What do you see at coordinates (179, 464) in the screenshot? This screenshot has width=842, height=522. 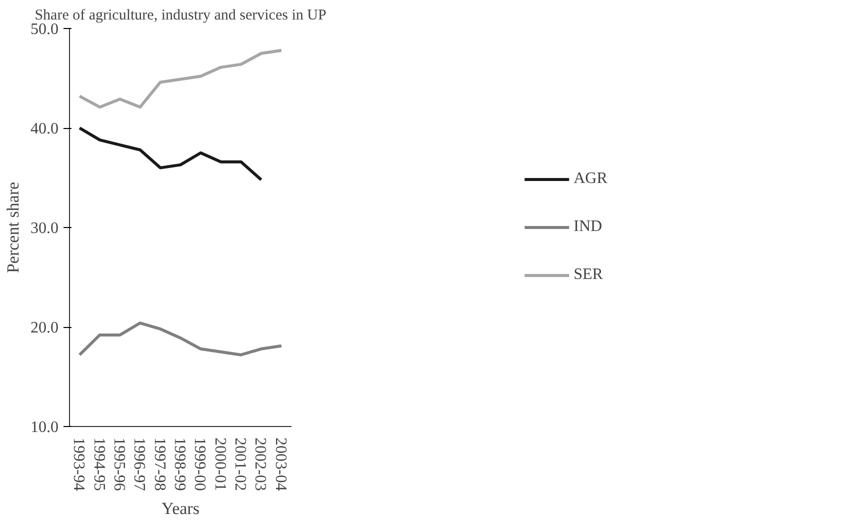 I see `x-tick-label: 1998-99` at bounding box center [179, 464].